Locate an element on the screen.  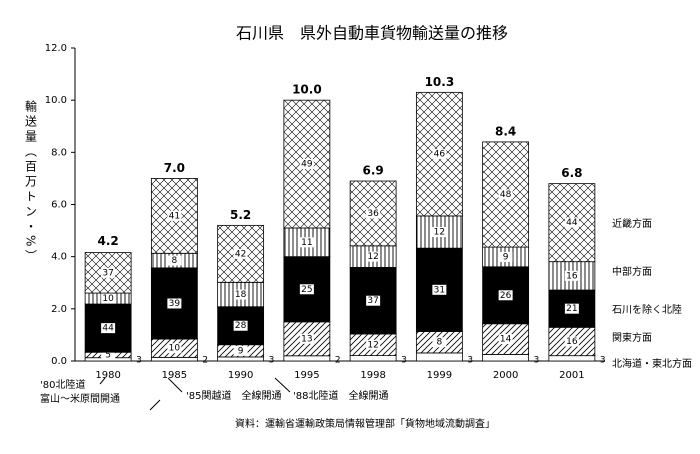
y-tick-label: 4.0 is located at coordinates (59, 257).